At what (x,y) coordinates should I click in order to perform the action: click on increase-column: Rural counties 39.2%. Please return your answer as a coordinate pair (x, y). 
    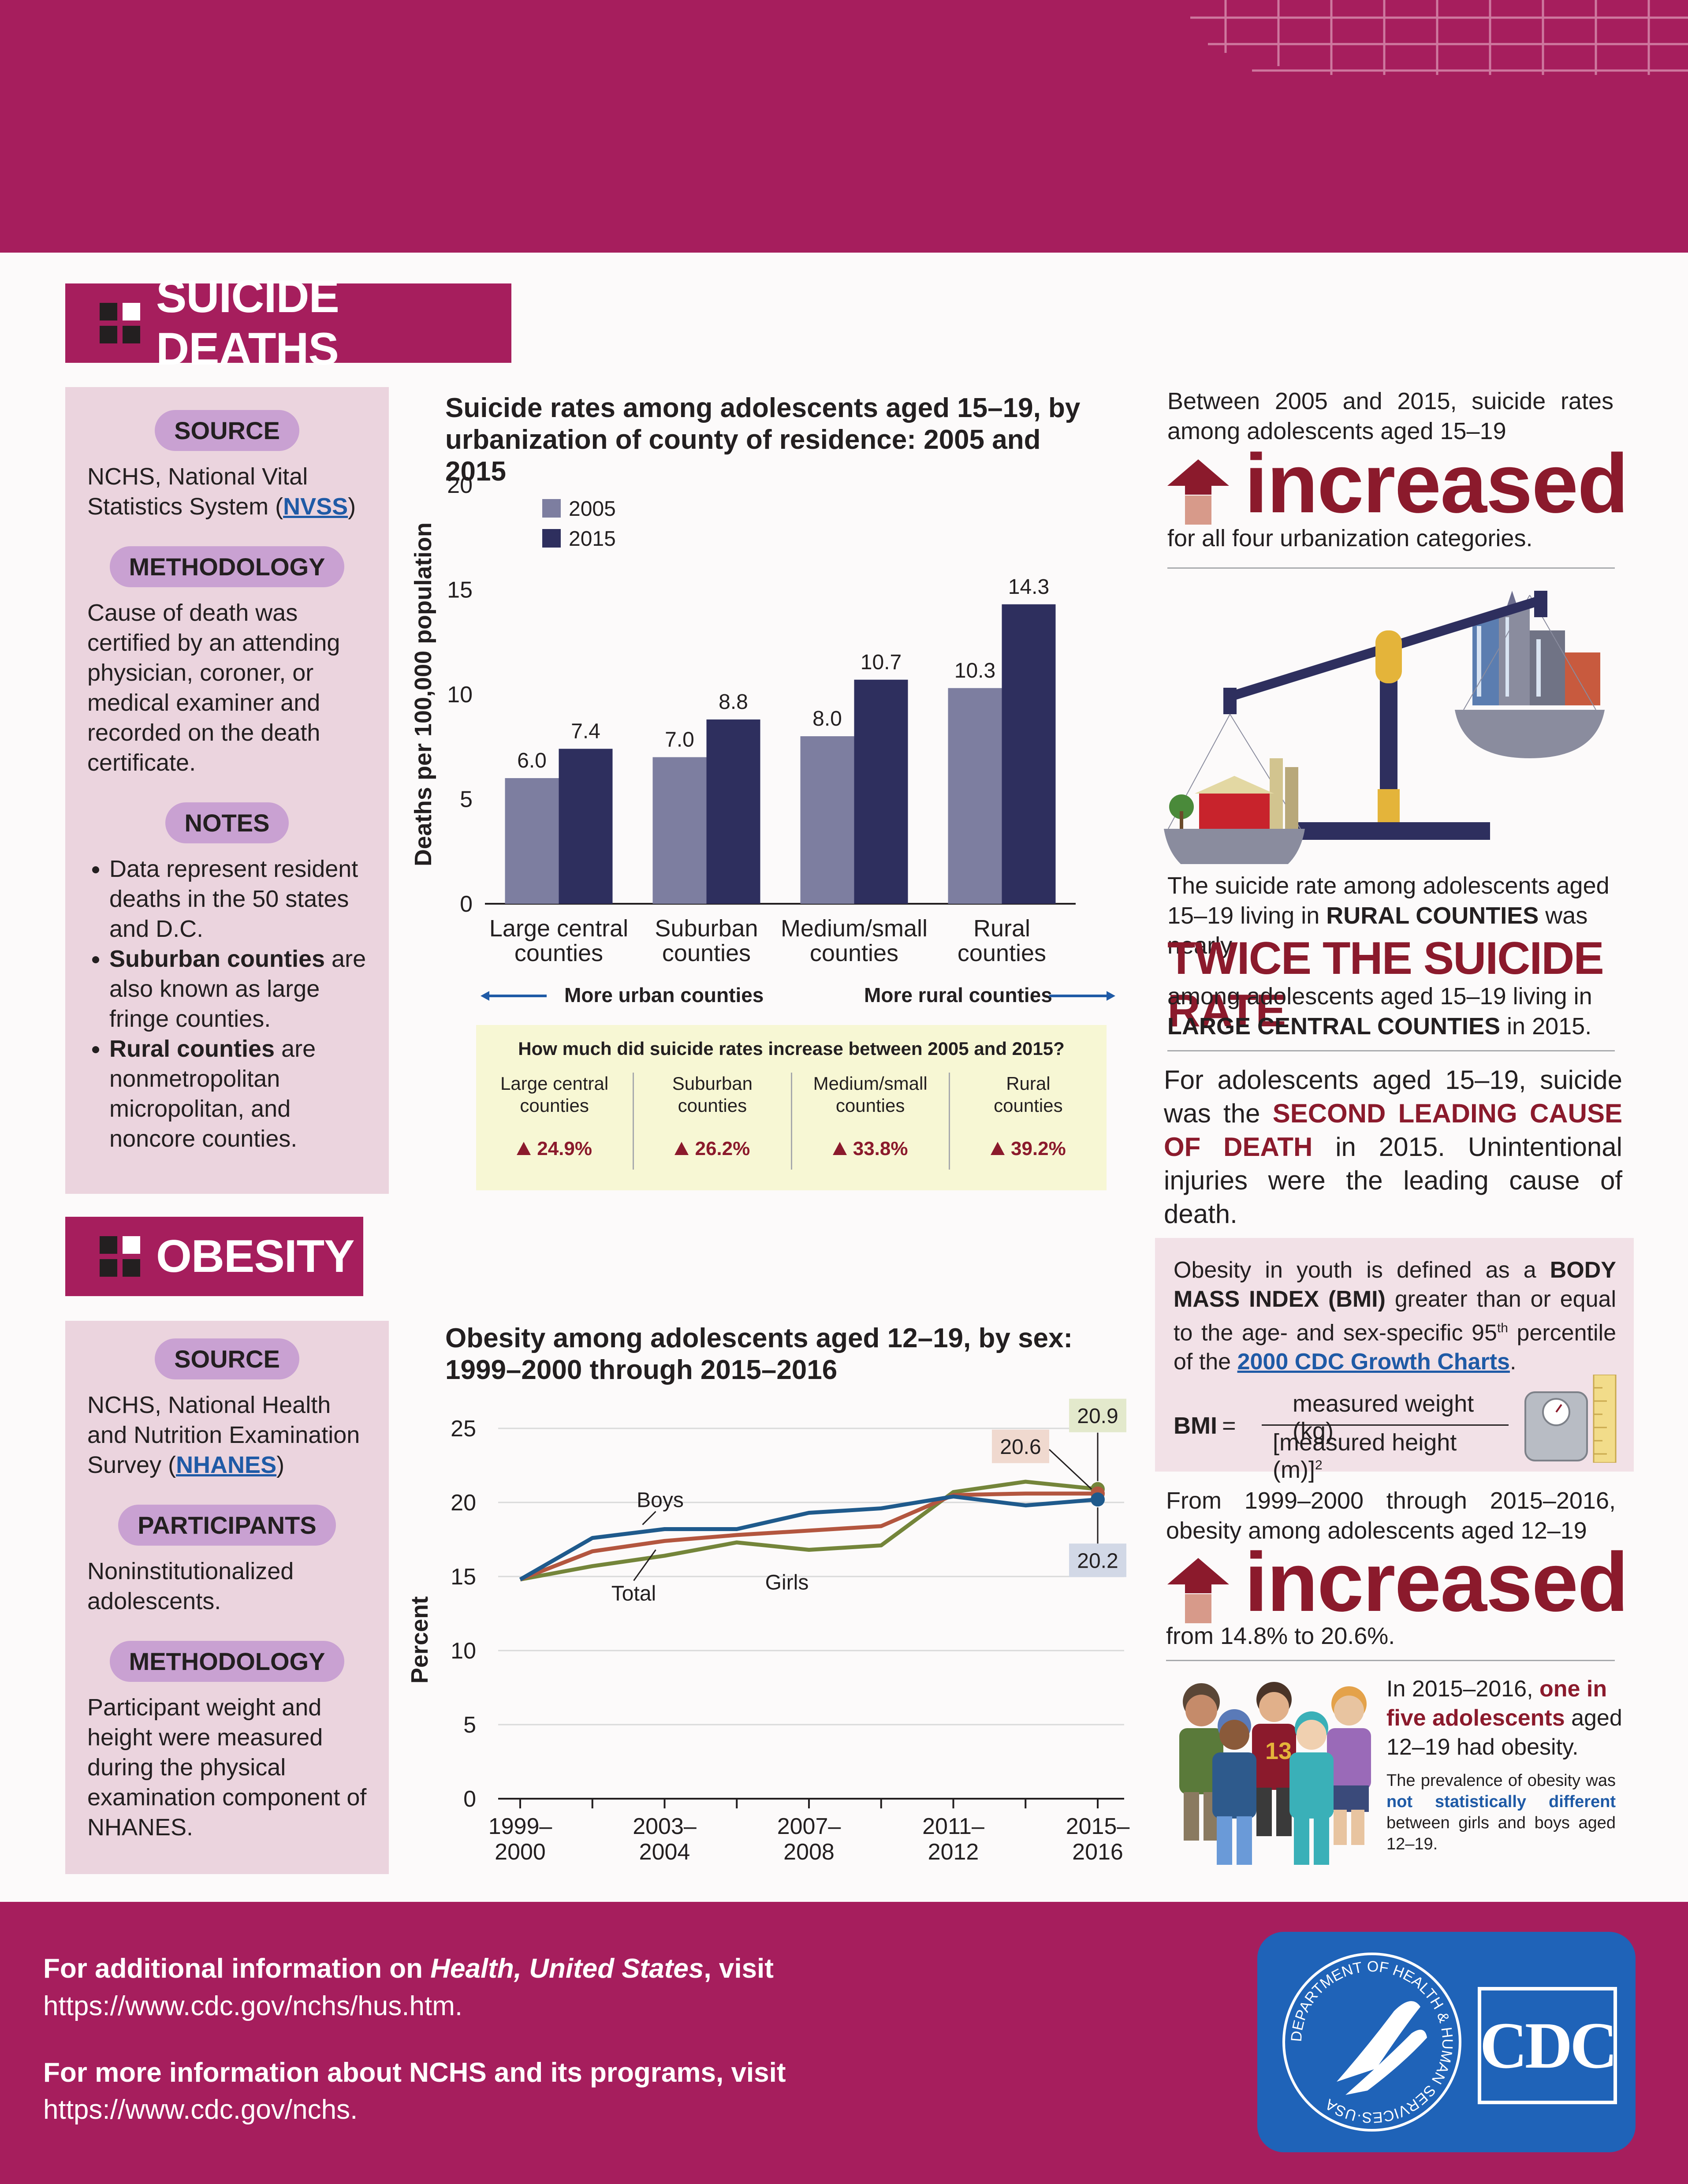
    Looking at the image, I should click on (1028, 1121).